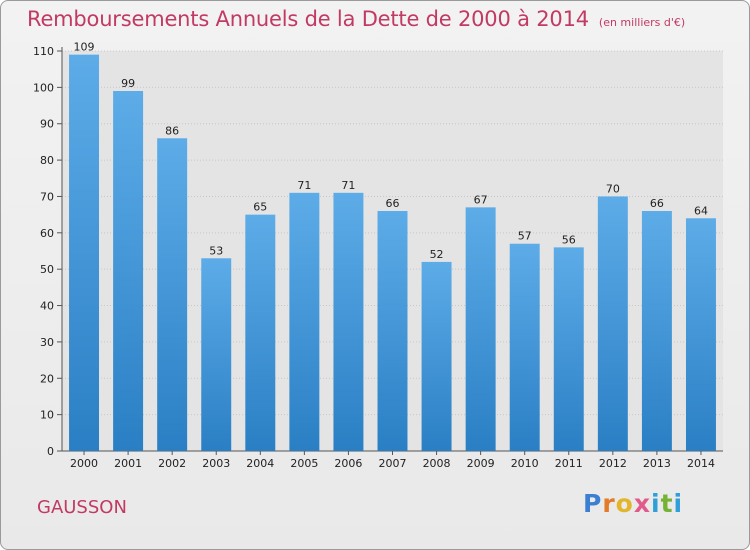 This screenshot has width=750, height=550. I want to click on y-tick-label: 20, so click(47, 378).